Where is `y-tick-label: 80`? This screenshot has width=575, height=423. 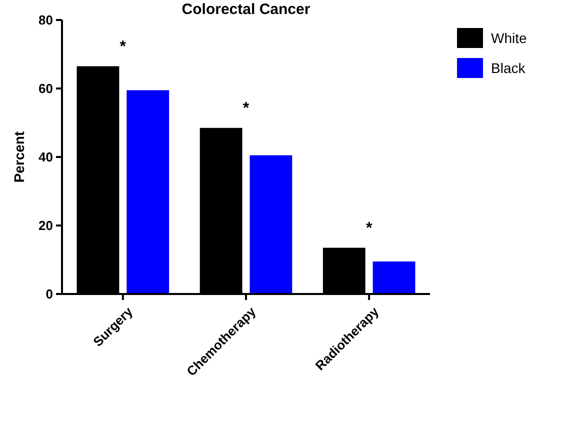
y-tick-label: 80 is located at coordinates (45, 20).